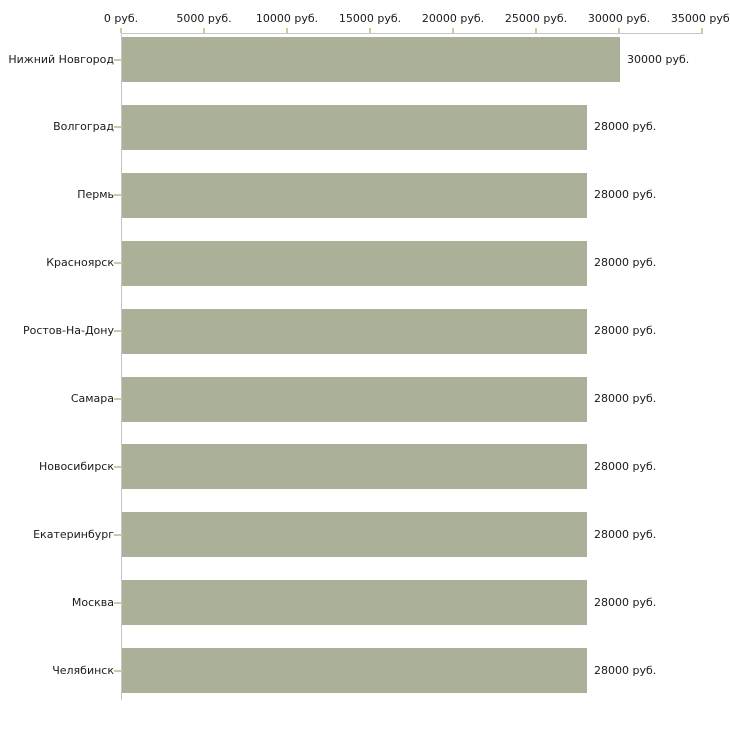  What do you see at coordinates (204, 18) in the screenshot?
I see `x-axis-tick-label: 5000 руб.` at bounding box center [204, 18].